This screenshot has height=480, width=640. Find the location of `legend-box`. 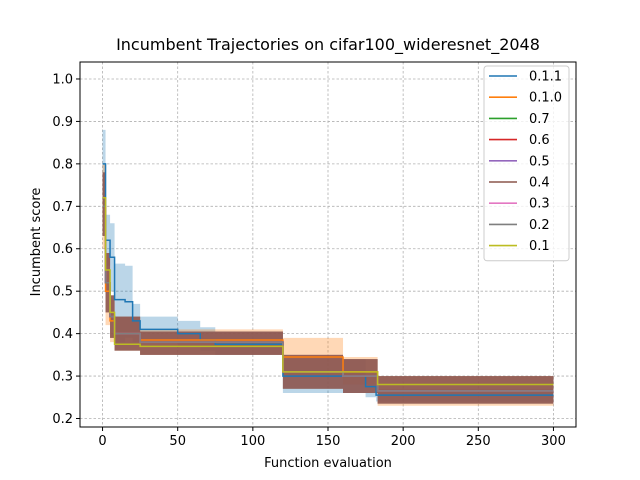

legend-box is located at coordinates (526, 163).